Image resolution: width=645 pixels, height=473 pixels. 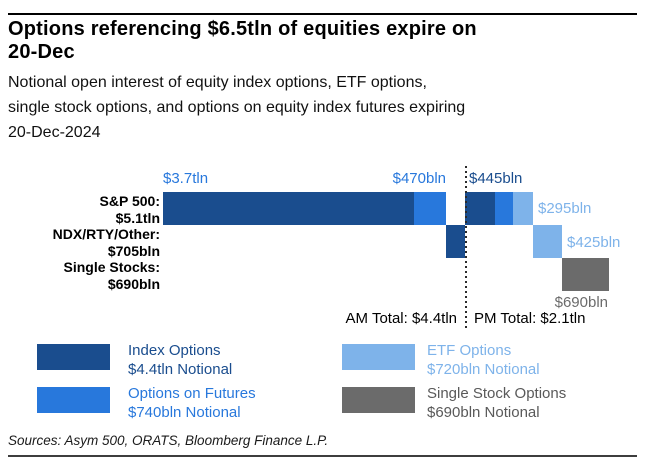 I want to click on row-label-0: S&P 500: $5.1tln, so click(x=129, y=209).